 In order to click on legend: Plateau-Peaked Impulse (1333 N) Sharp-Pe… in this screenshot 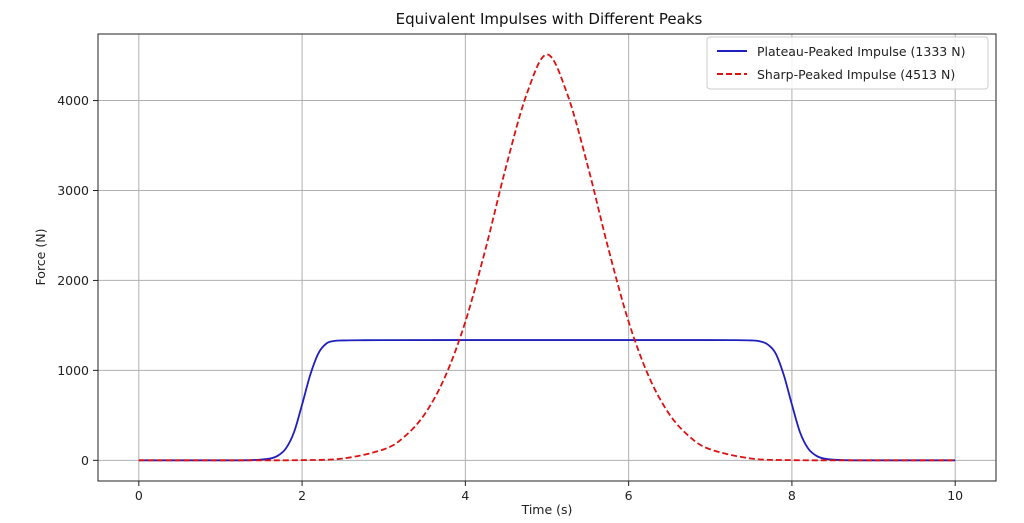, I will do `click(847, 63)`.